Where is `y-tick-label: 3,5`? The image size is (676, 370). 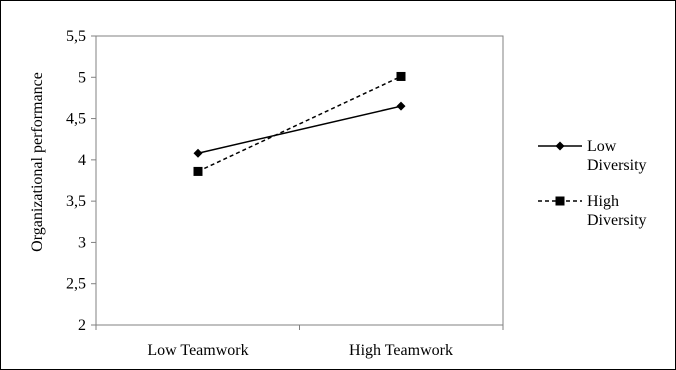 y-tick-label: 3,5 is located at coordinates (76, 201).